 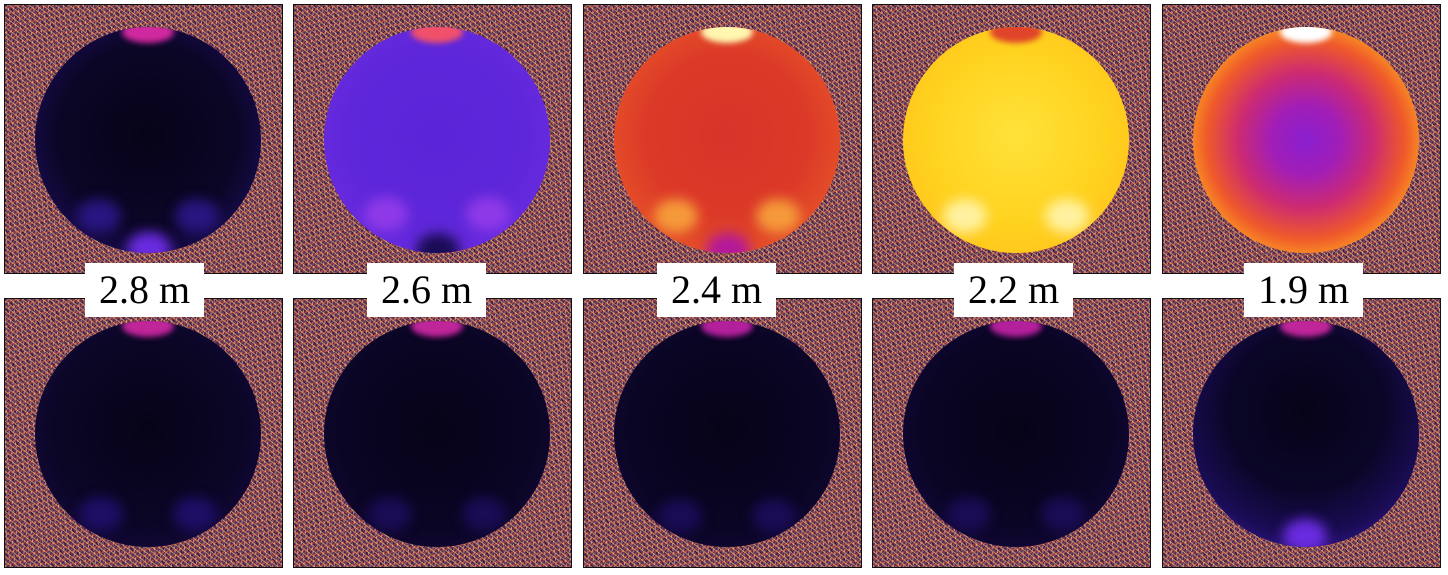 I want to click on distance-label-3: 2.4 m, so click(x=717, y=290).